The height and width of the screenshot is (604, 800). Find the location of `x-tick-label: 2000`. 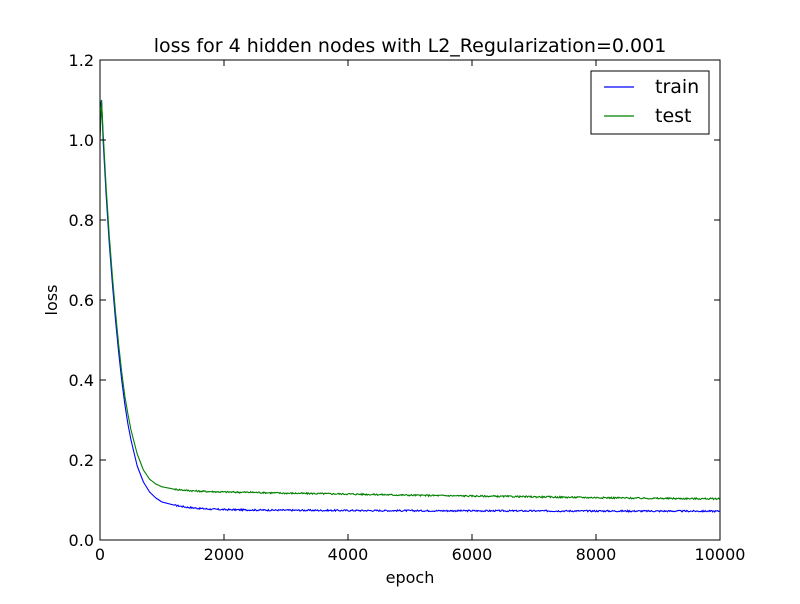

x-tick-label: 2000 is located at coordinates (224, 554).